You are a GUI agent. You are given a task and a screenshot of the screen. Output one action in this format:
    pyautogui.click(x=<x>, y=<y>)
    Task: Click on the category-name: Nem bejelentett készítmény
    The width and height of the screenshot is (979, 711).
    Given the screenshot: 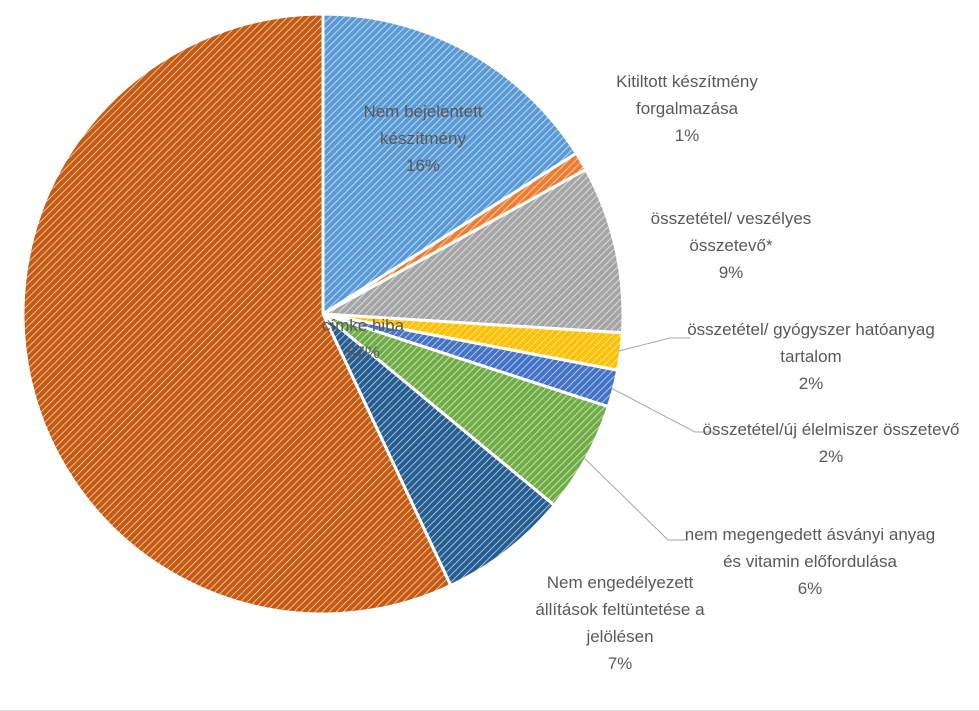 What is the action you would take?
    pyautogui.click(x=423, y=125)
    